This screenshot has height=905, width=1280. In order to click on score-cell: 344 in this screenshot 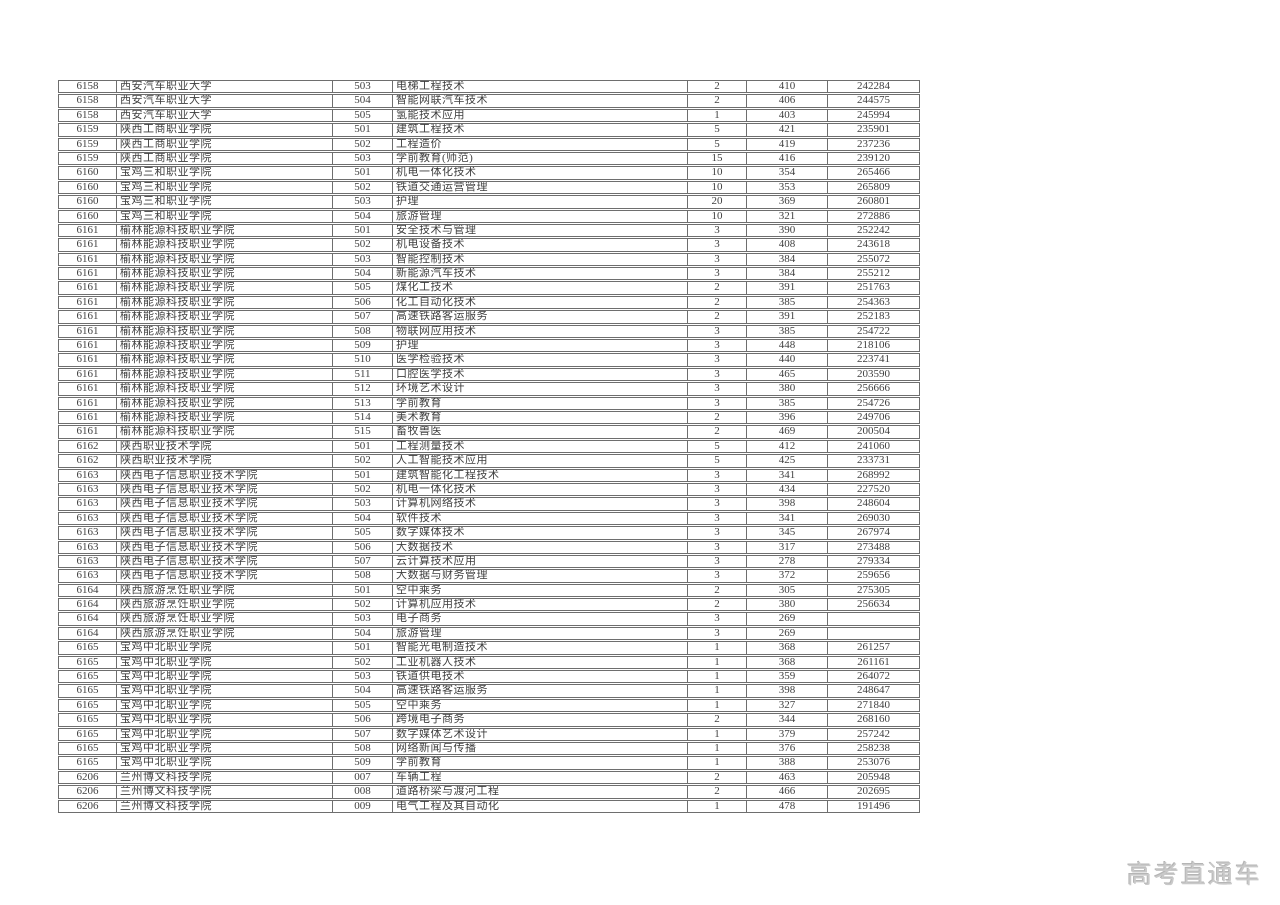, I will do `click(787, 720)`.